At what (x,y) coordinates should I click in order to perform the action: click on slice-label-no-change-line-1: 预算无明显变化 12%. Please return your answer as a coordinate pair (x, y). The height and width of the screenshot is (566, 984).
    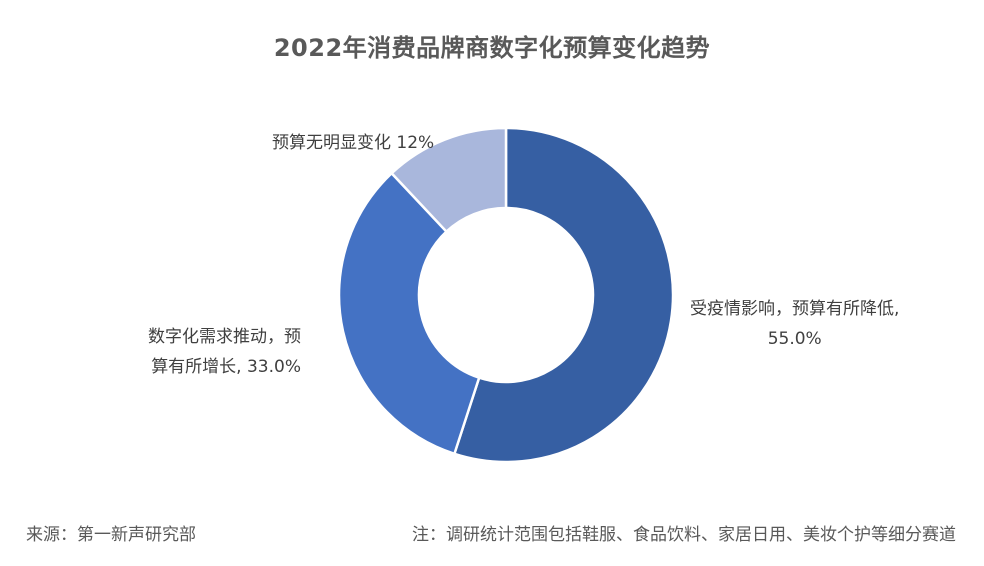
    Looking at the image, I should click on (353, 143).